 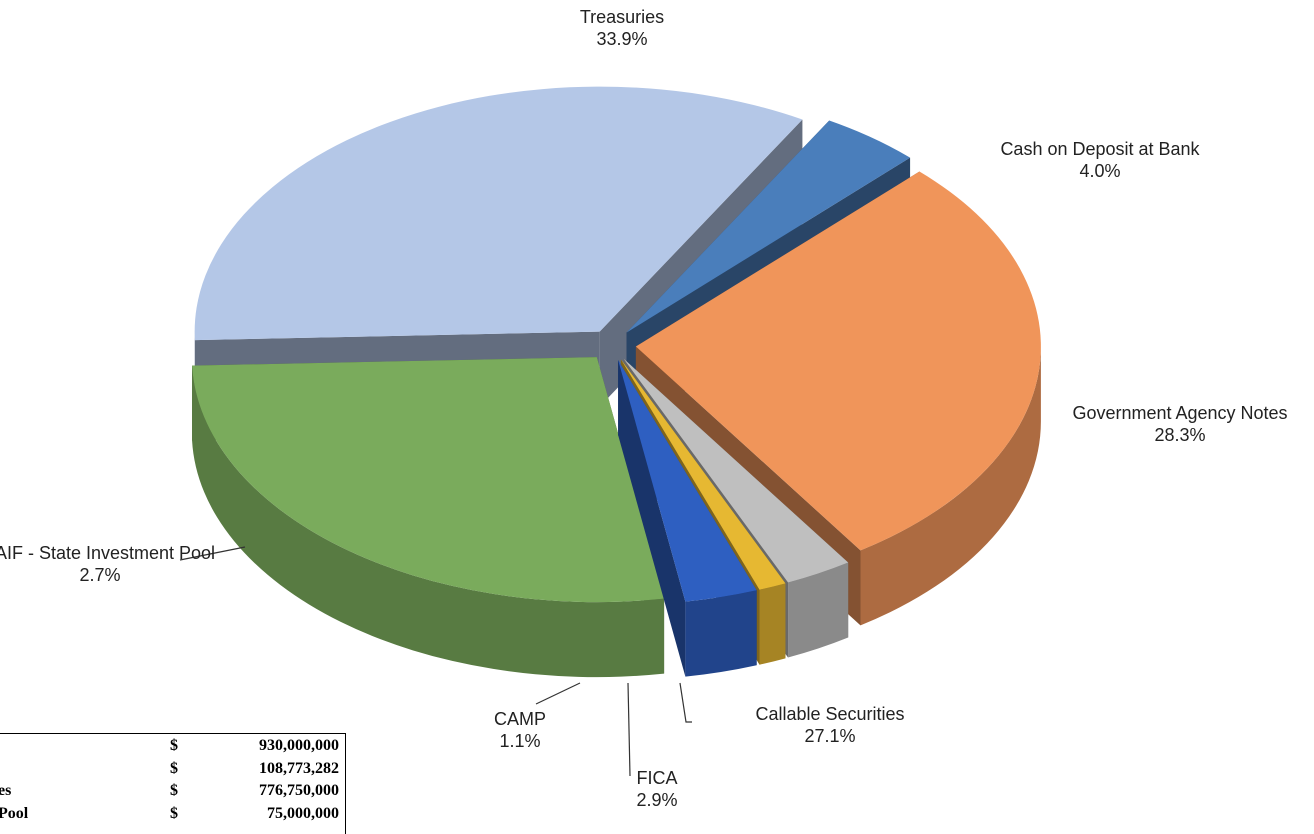 I want to click on row-label: Pool, so click(x=14, y=814).